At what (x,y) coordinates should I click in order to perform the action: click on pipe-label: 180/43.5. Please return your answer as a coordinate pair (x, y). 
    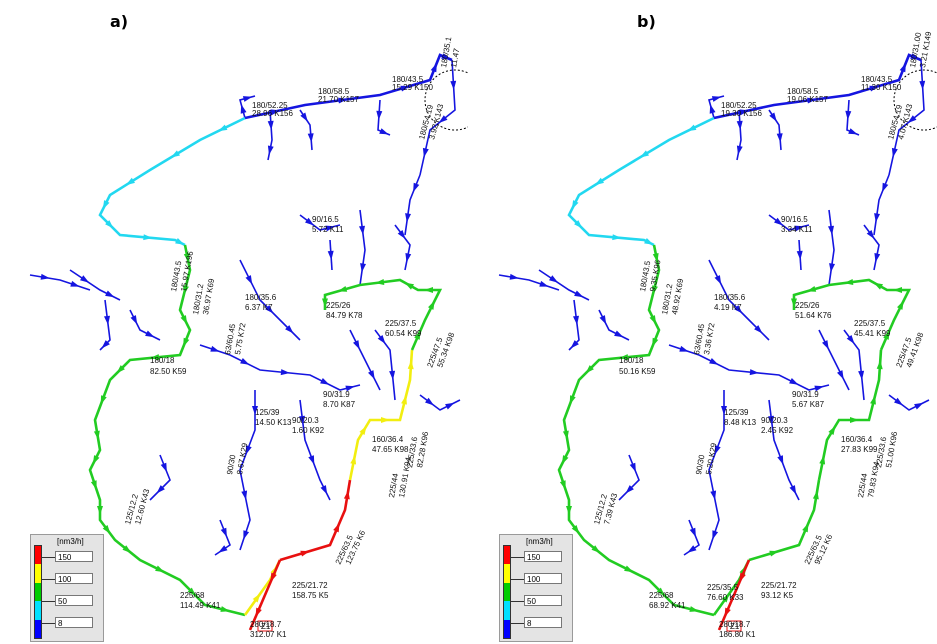
    Looking at the image, I should click on (877, 79).